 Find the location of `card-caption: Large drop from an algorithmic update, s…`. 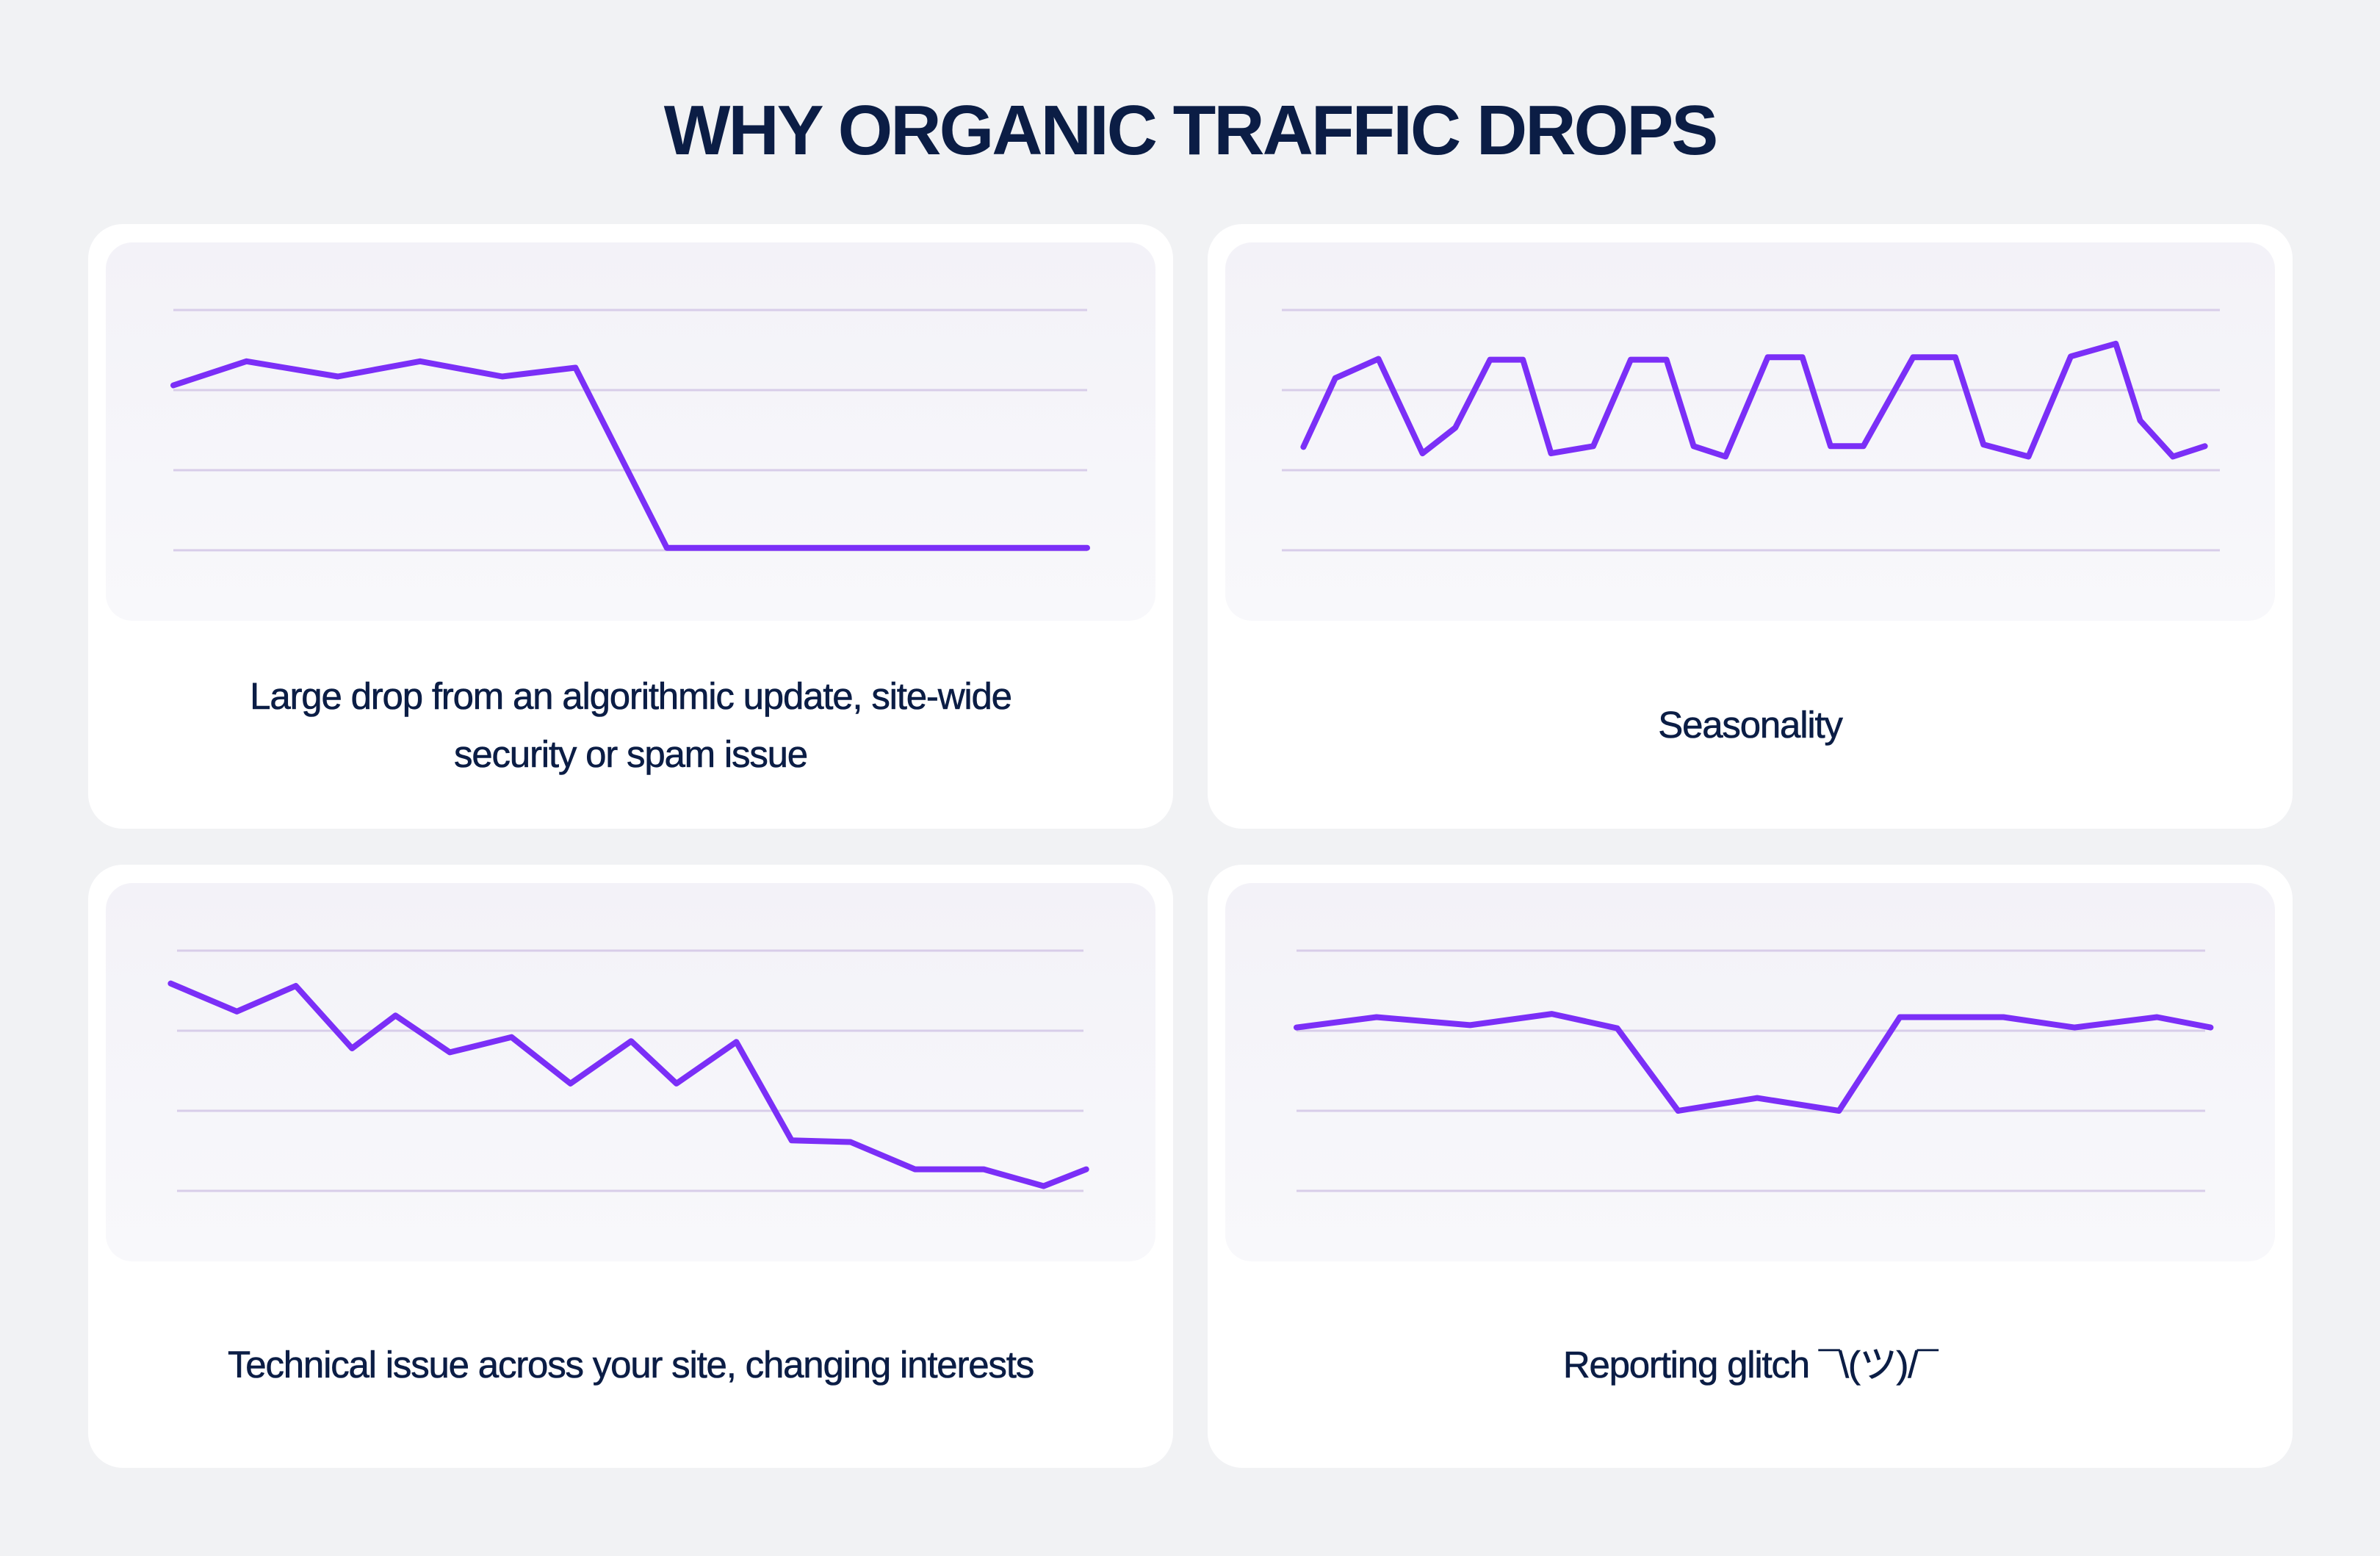

card-caption: Large drop from an algorithmic update, s… is located at coordinates (631, 725).